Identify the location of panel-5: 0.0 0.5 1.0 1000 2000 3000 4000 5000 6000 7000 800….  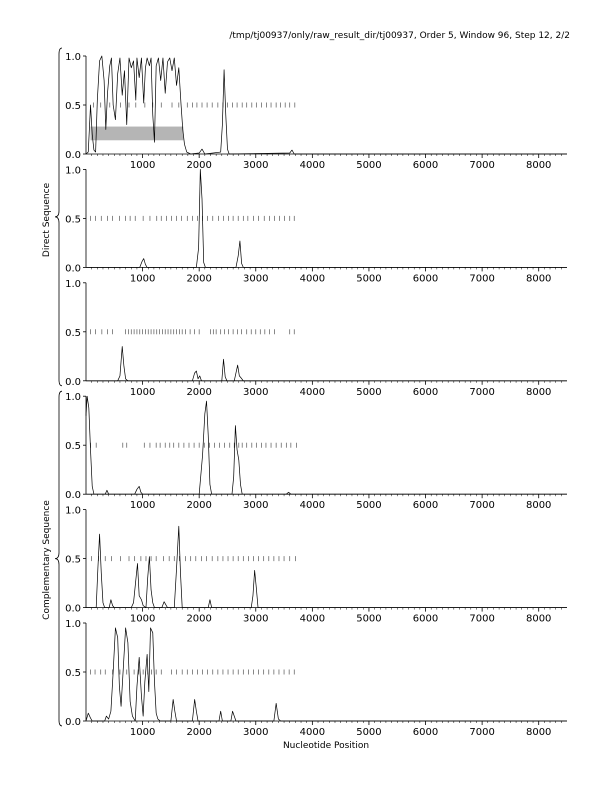
(316, 565).